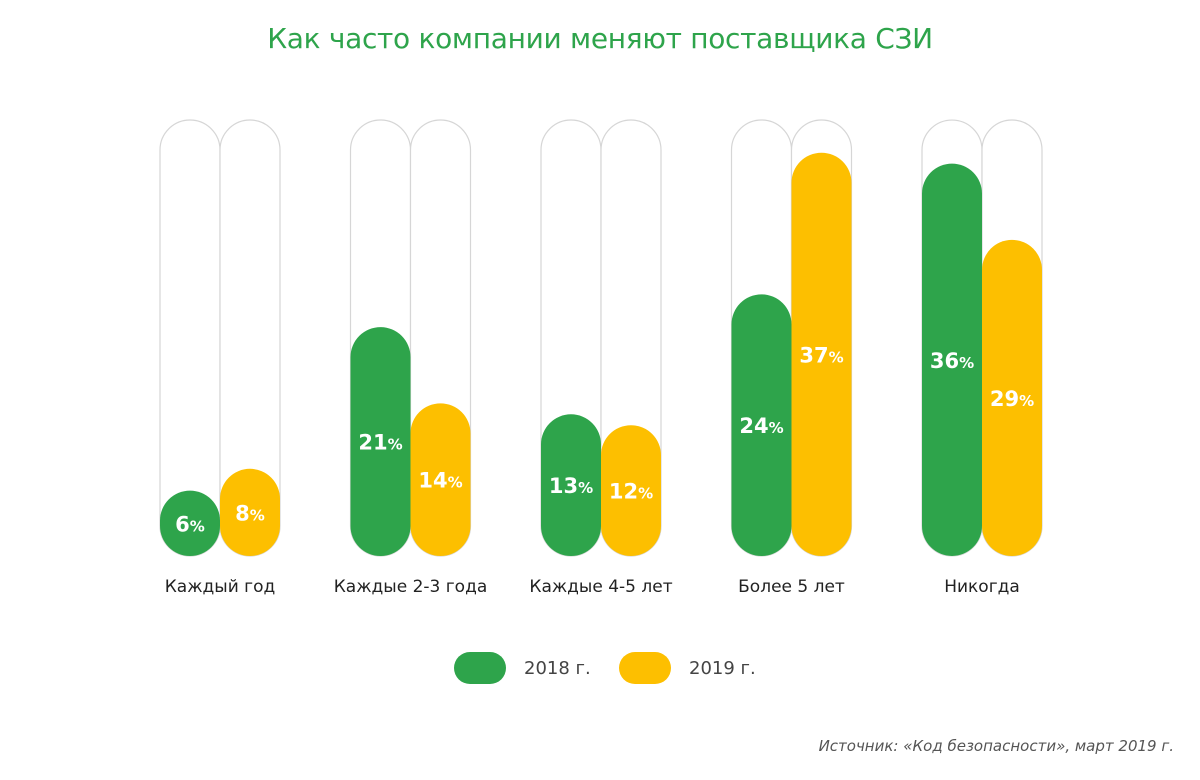  I want to click on value-label: 24%, so click(761, 426).